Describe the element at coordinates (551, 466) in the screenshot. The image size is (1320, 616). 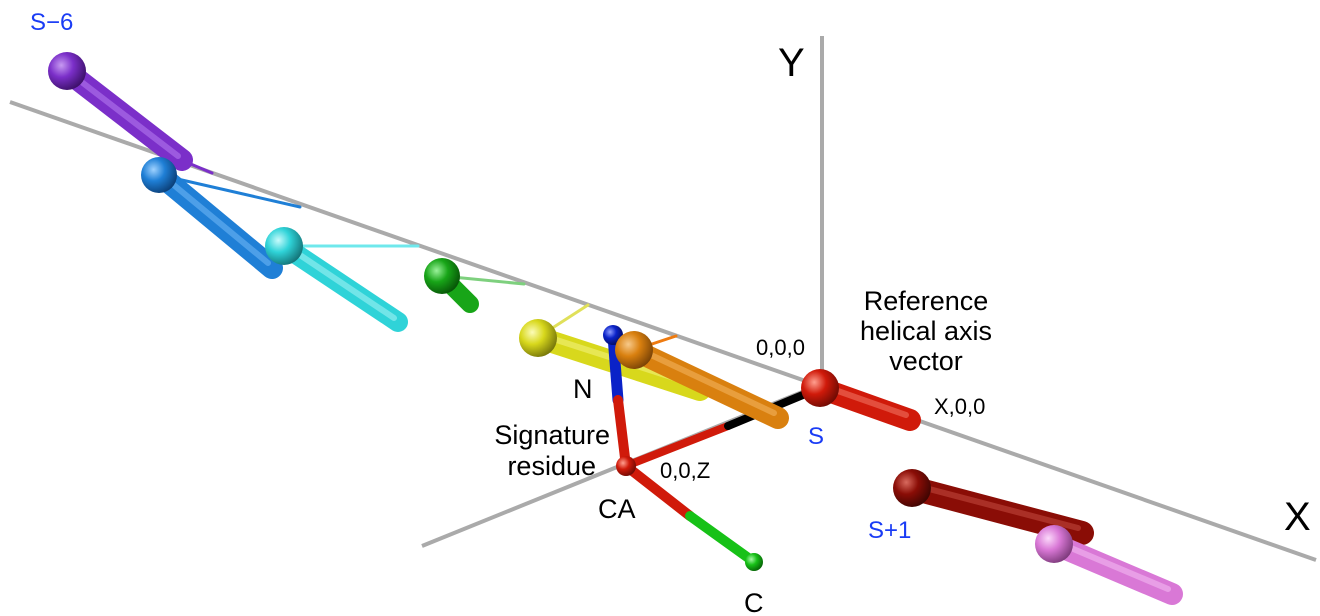
I see `signature-residue-label-line2: residue` at that location.